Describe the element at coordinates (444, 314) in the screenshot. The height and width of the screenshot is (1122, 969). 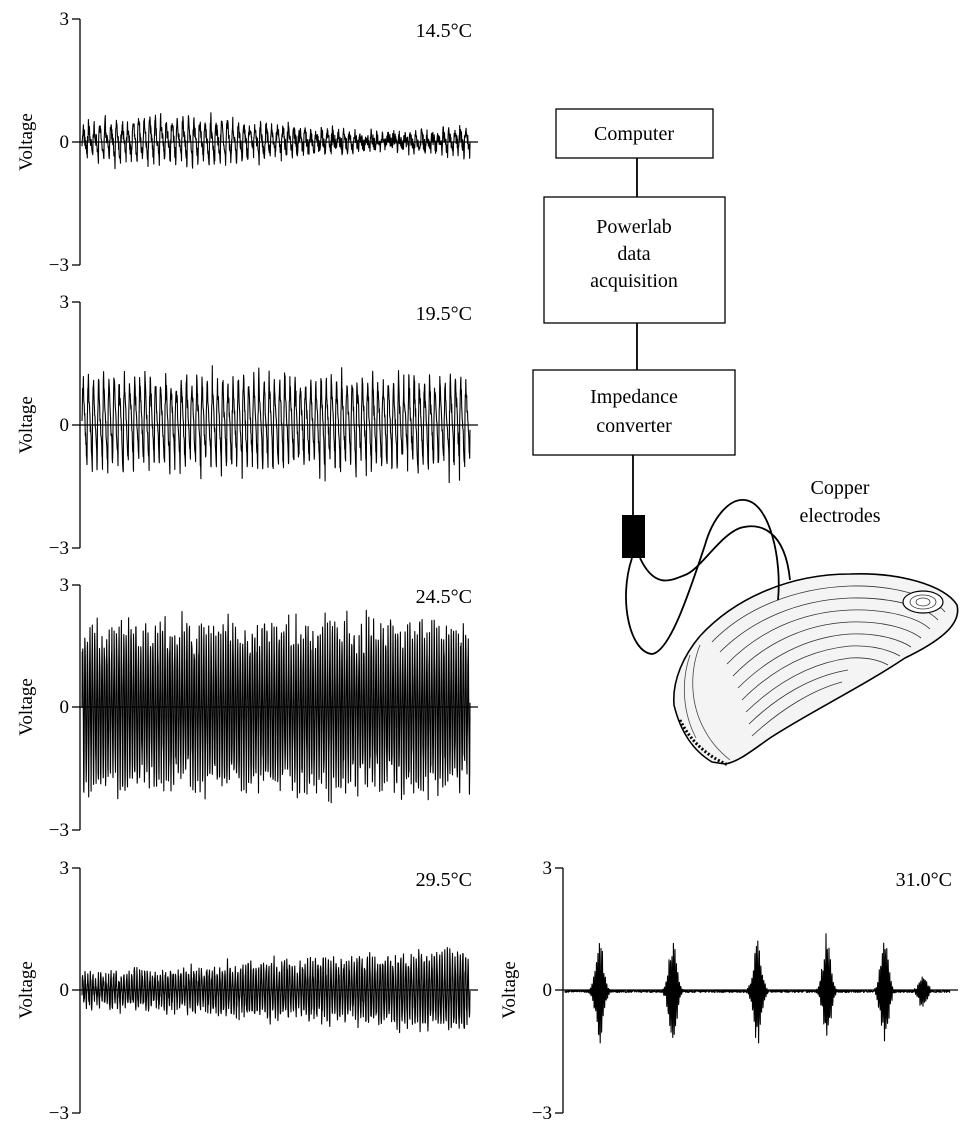
I see `temperature-label: 19.5°C` at that location.